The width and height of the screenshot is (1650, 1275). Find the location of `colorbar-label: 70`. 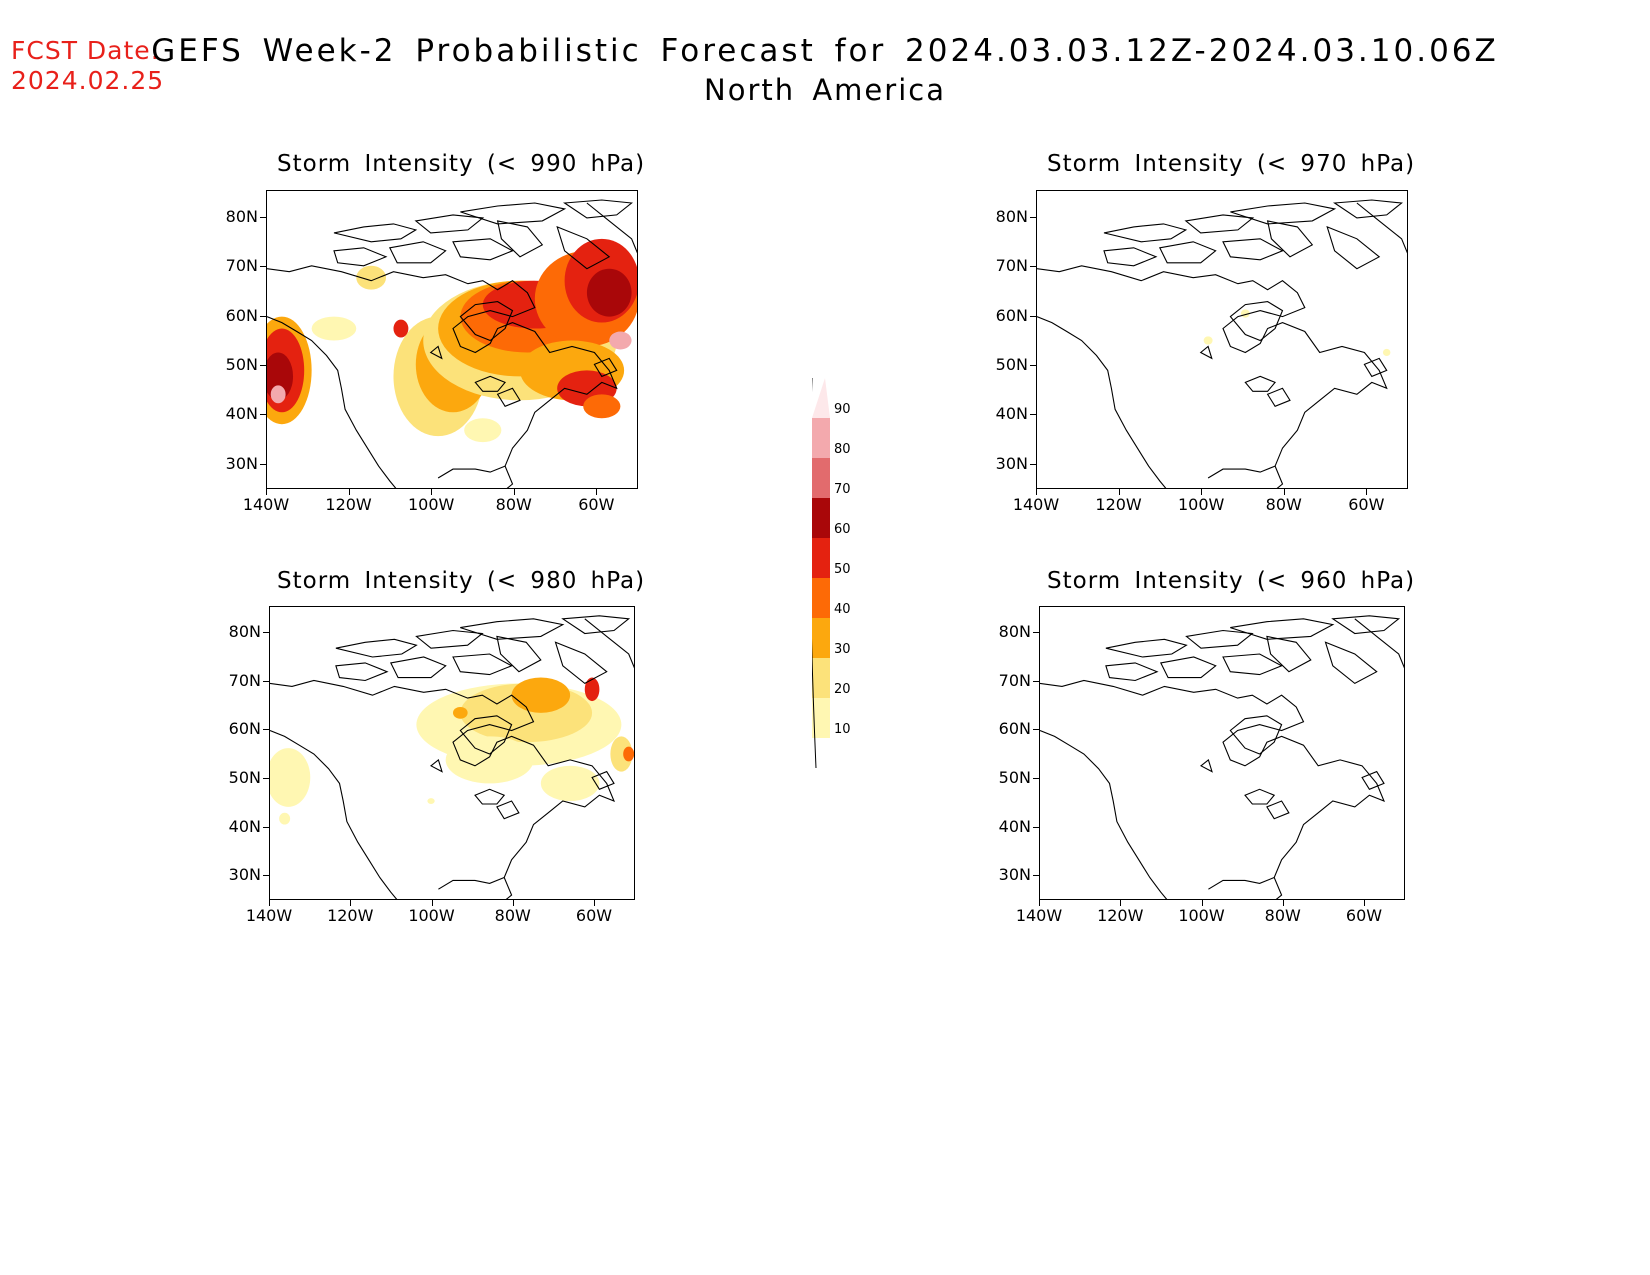

colorbar-label: 70 is located at coordinates (842, 489).